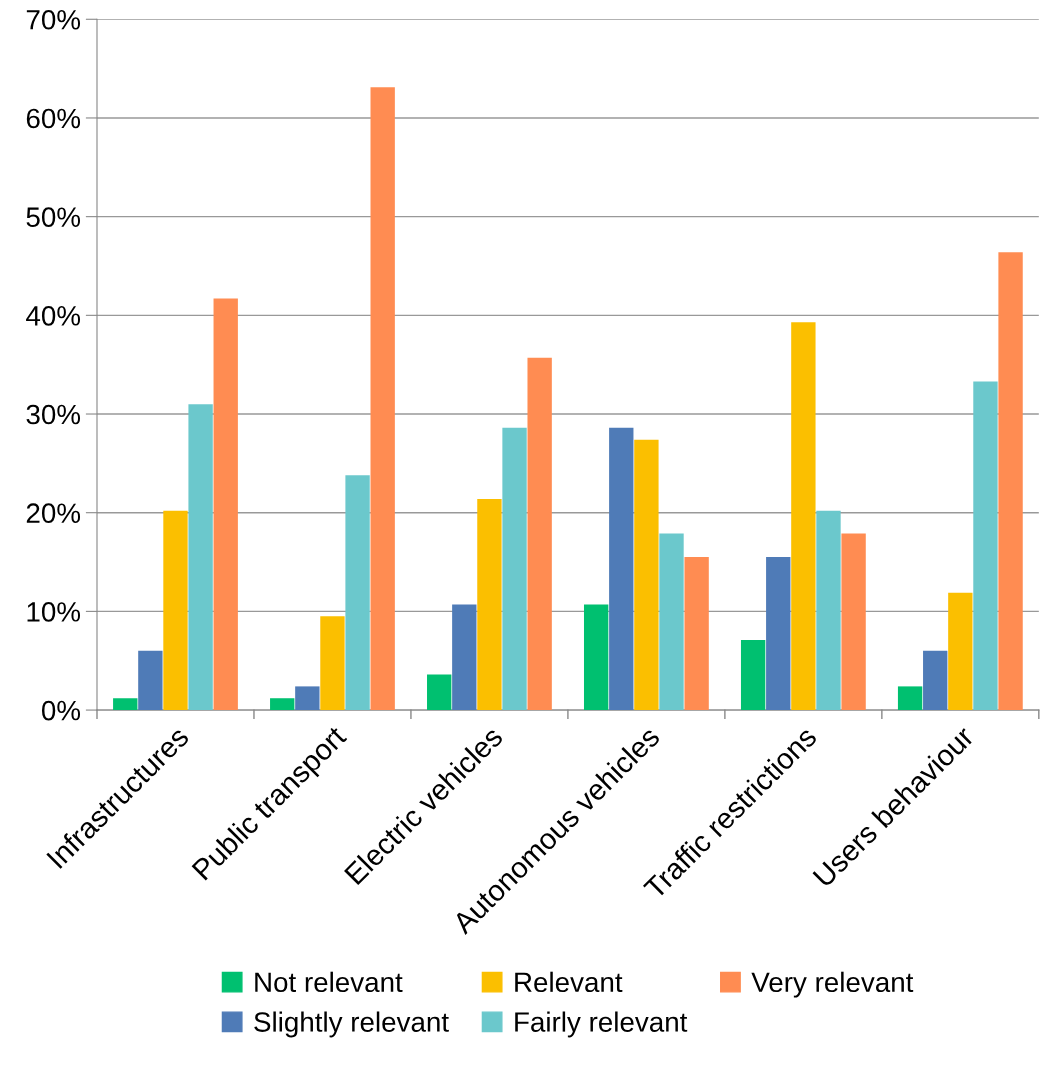 This screenshot has width=1043, height=1071. Describe the element at coordinates (53, 316) in the screenshot. I see `y-tick-label: 40%` at that location.